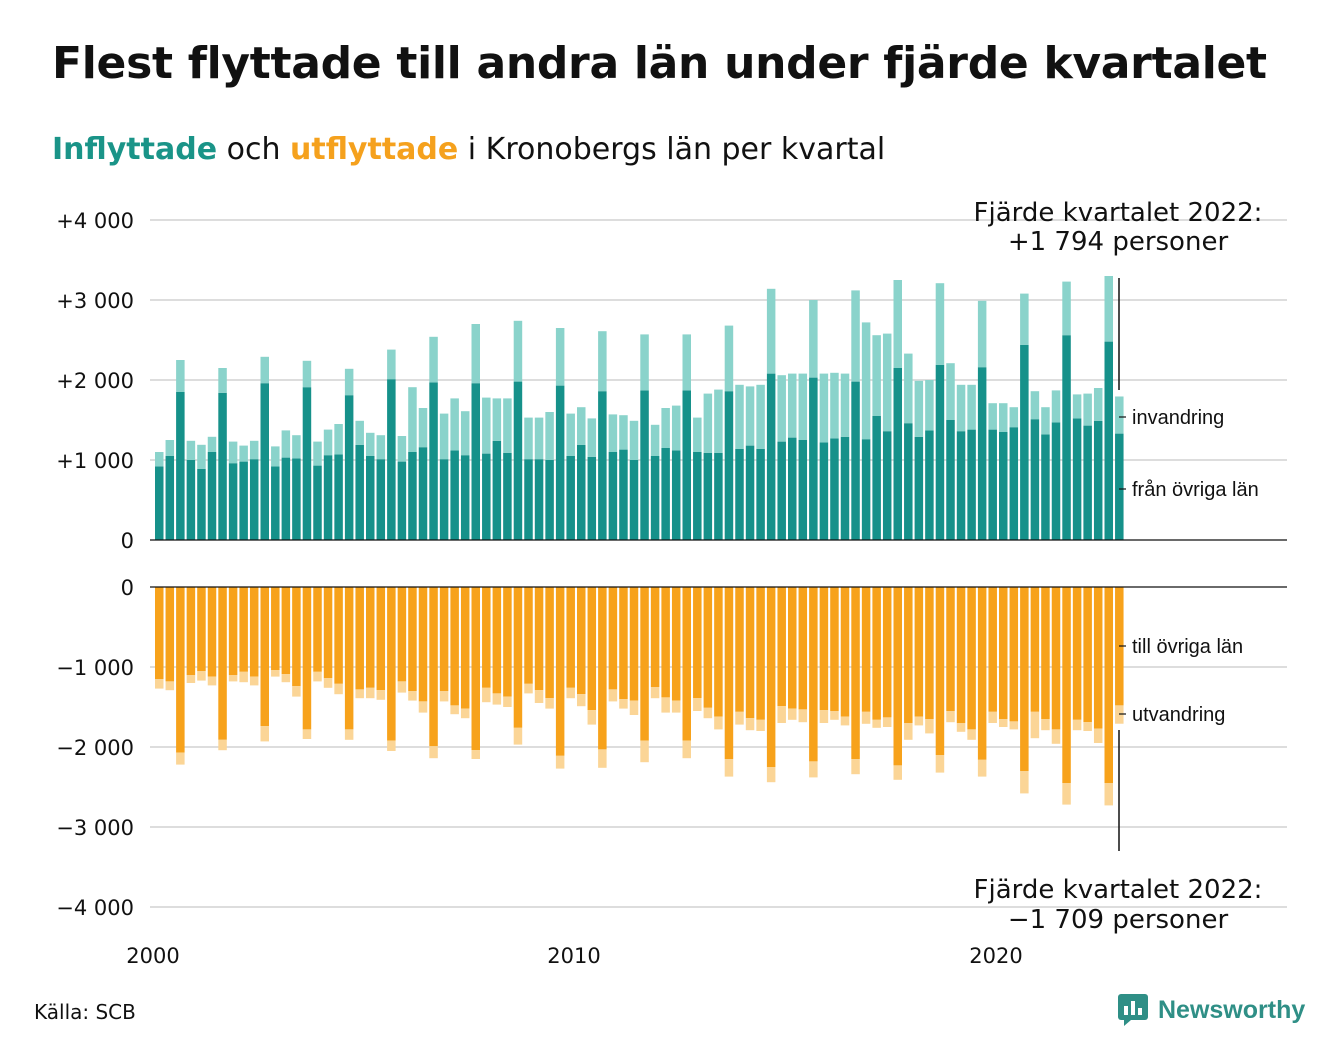  What do you see at coordinates (374, 149) in the screenshot?
I see `subtitle-utflyttade: utflyttade` at bounding box center [374, 149].